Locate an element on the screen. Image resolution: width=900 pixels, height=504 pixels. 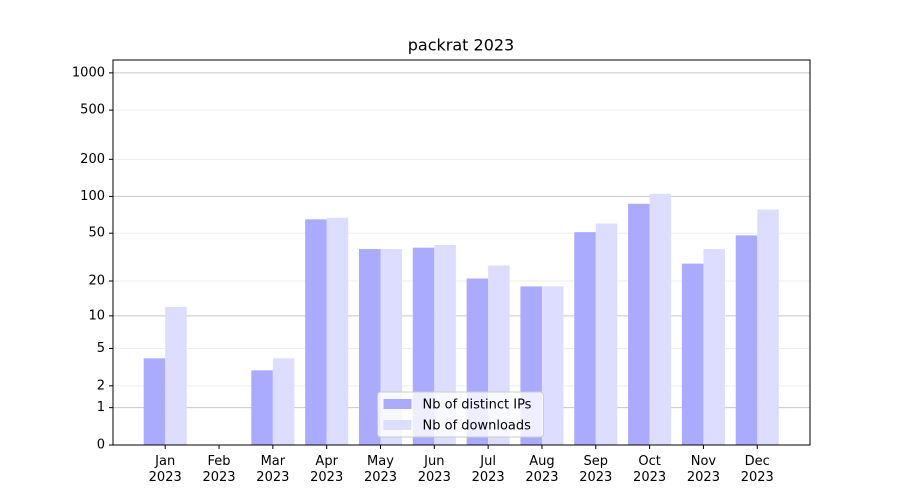
chart-title: packrat 2023 is located at coordinates (461, 45).